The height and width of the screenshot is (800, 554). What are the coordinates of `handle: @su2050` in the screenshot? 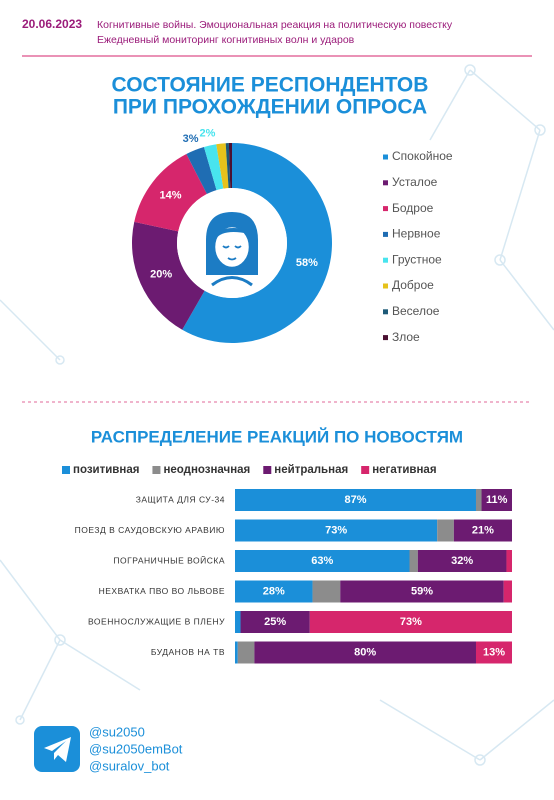 It's located at (117, 731).